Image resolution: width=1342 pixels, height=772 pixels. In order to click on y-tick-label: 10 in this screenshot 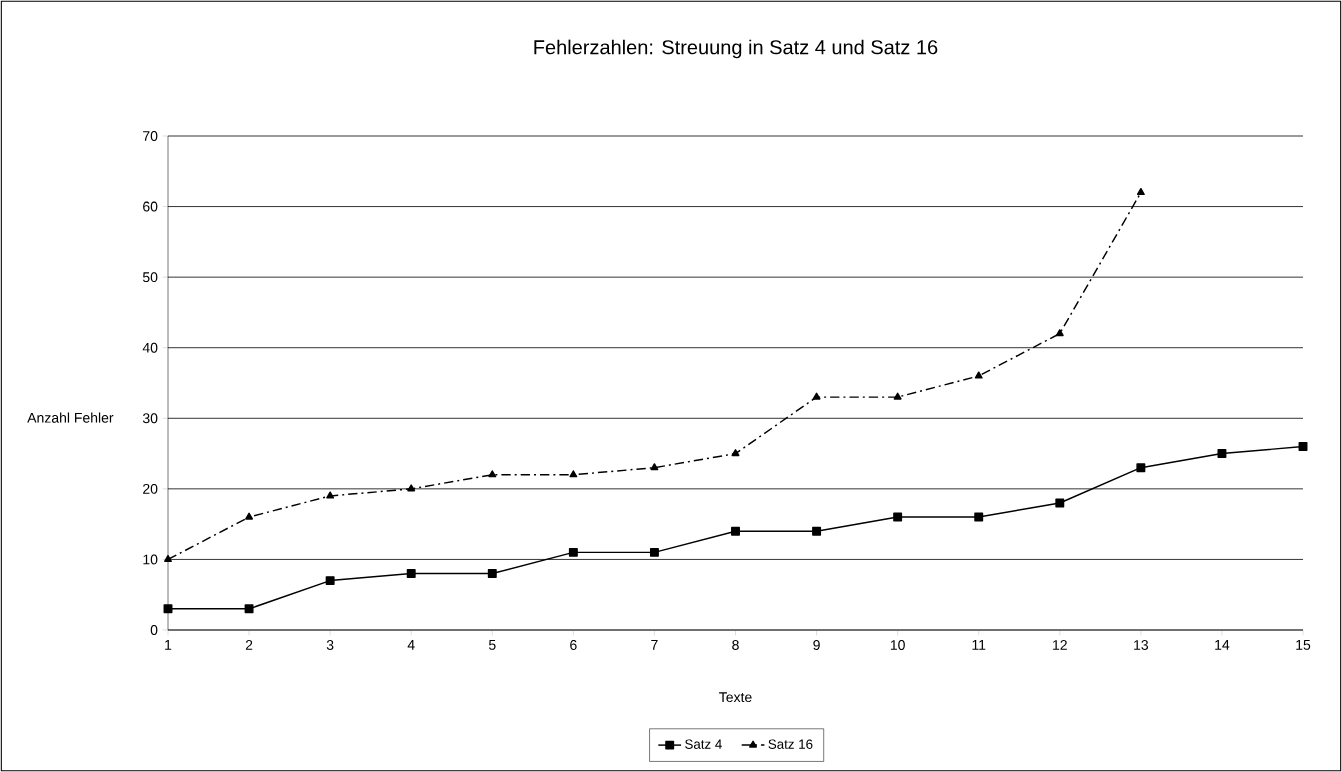, I will do `click(150, 559)`.